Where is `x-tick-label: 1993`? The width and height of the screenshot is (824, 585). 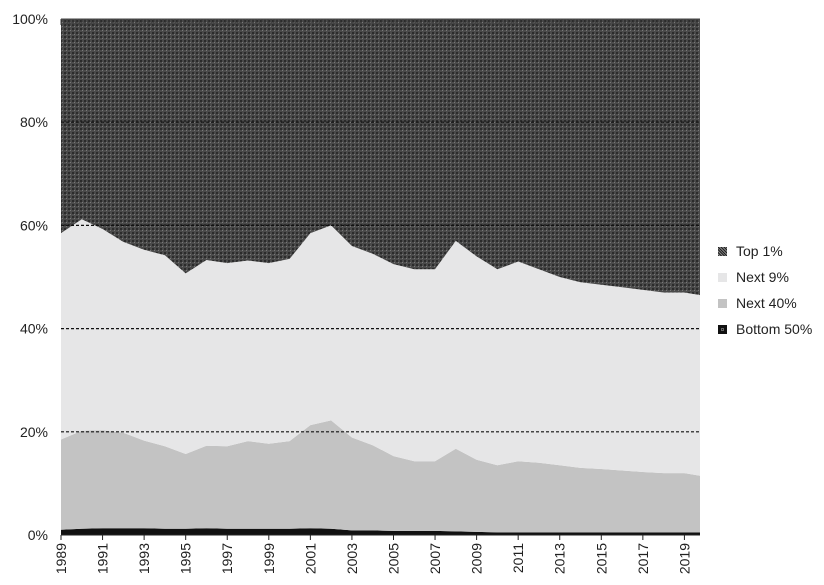
x-tick-label: 1993 is located at coordinates (144, 558).